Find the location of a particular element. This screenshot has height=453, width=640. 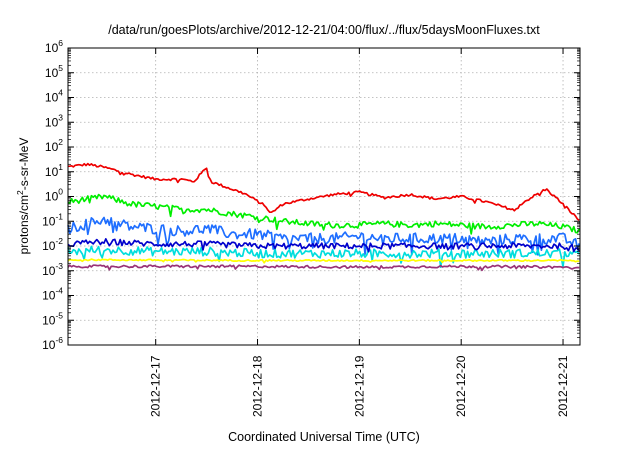

y-tick-label: 10⁴ is located at coordinates (54, 96).